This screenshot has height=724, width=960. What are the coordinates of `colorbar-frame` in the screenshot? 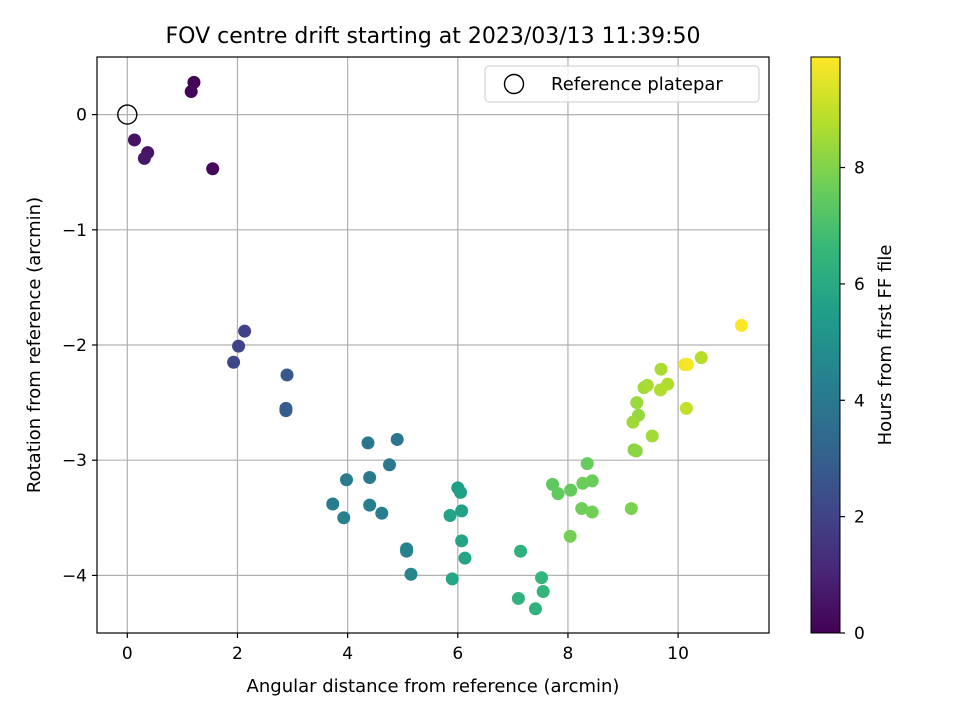 It's located at (825, 345).